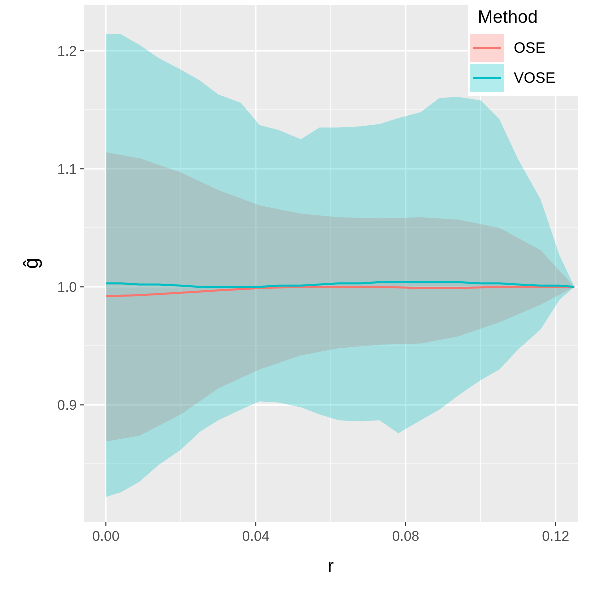 Image resolution: width=590 pixels, height=590 pixels. I want to click on y-axis-title: ĝ, so click(32, 264).